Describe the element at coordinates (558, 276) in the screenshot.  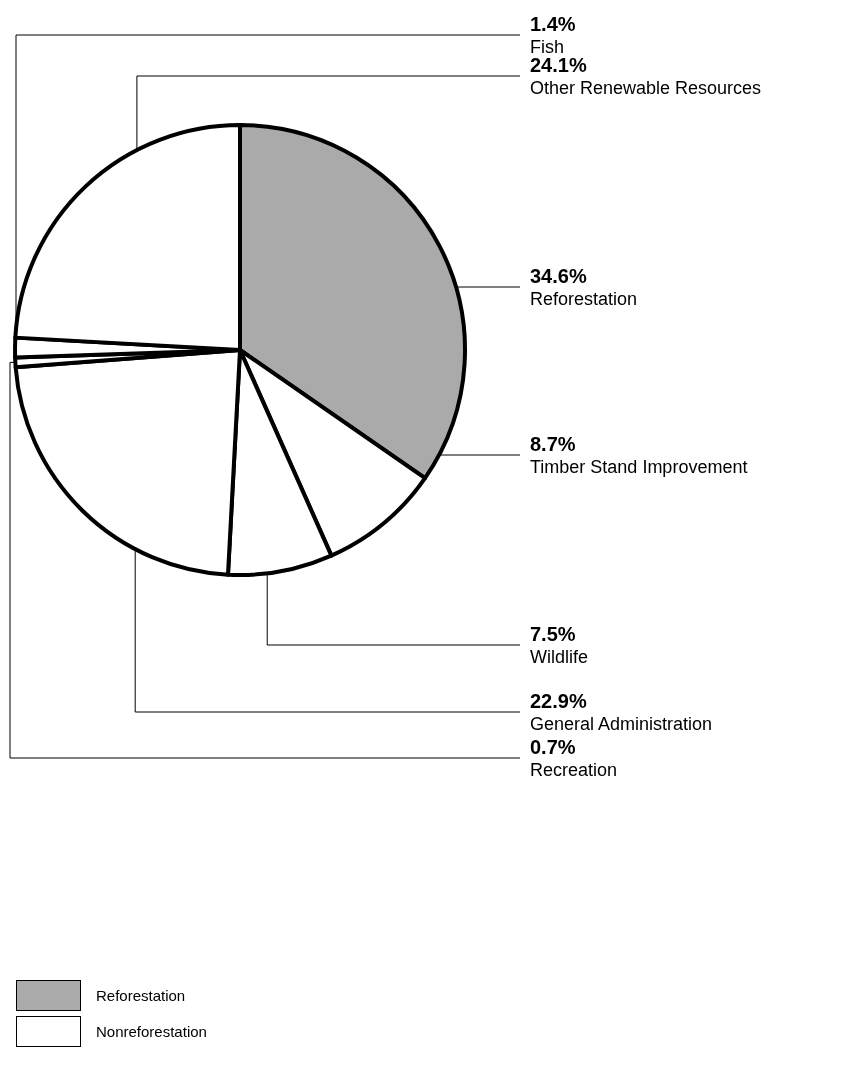
I see `data-label: 34.6%` at that location.